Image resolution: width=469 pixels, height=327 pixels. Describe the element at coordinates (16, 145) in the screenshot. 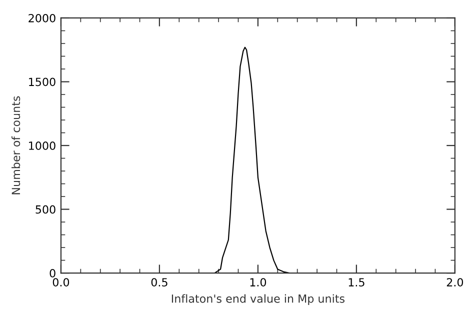

I see `y-axis-title: Number of counts` at that location.